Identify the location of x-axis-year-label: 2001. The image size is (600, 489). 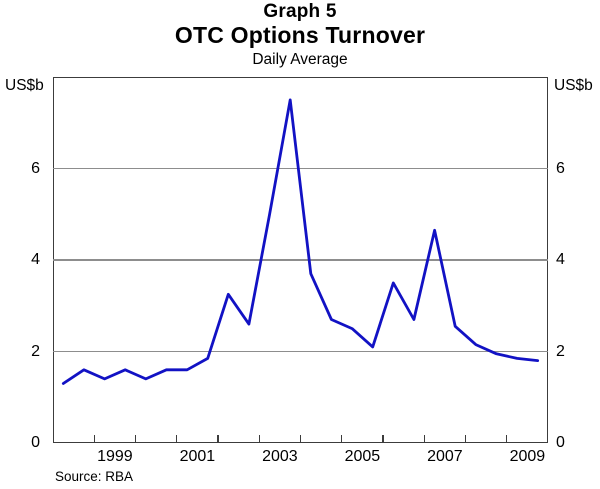
(197, 456).